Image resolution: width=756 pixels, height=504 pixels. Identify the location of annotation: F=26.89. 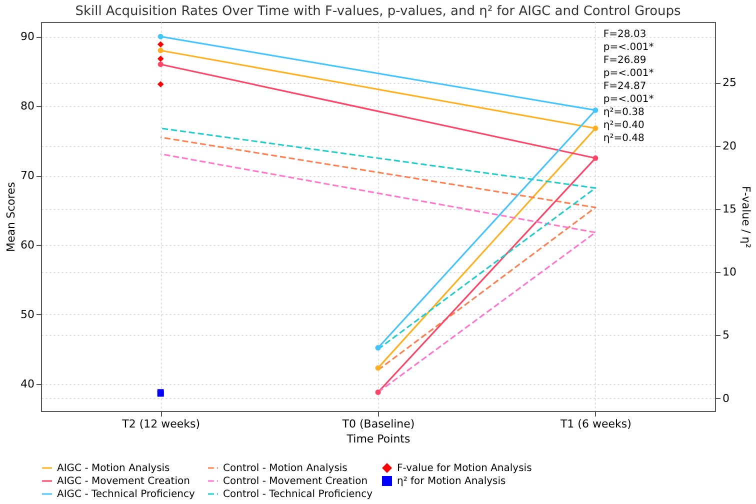
(624, 60).